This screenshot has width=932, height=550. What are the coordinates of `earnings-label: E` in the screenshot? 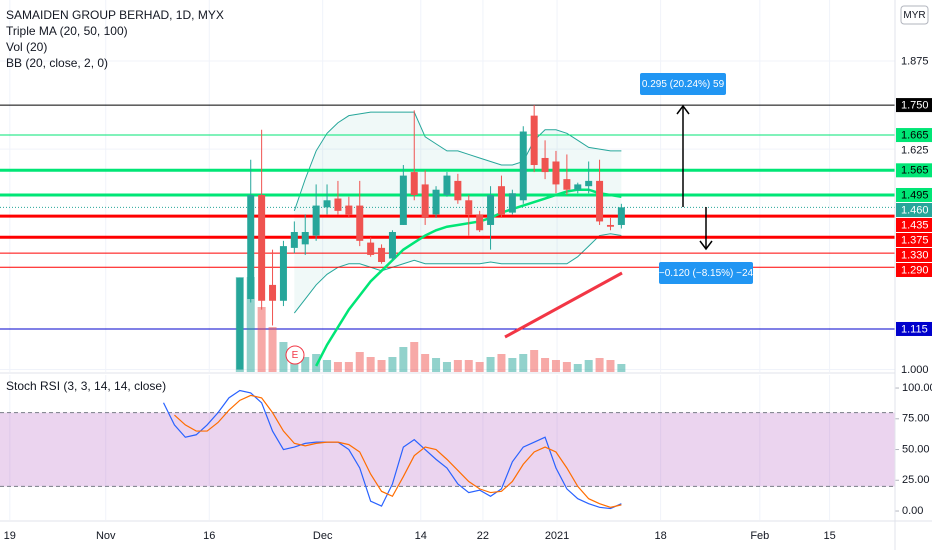 It's located at (295, 355).